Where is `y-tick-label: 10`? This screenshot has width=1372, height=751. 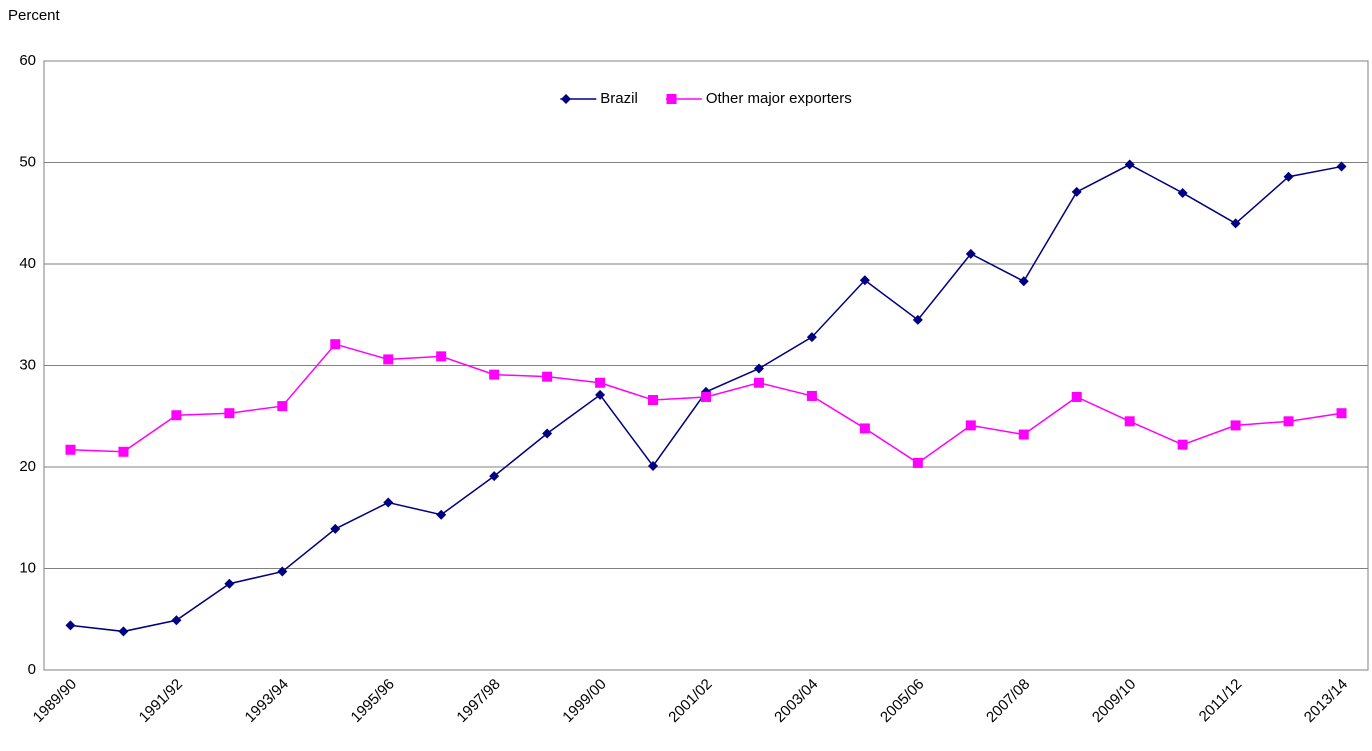 y-tick-label: 10 is located at coordinates (27, 567).